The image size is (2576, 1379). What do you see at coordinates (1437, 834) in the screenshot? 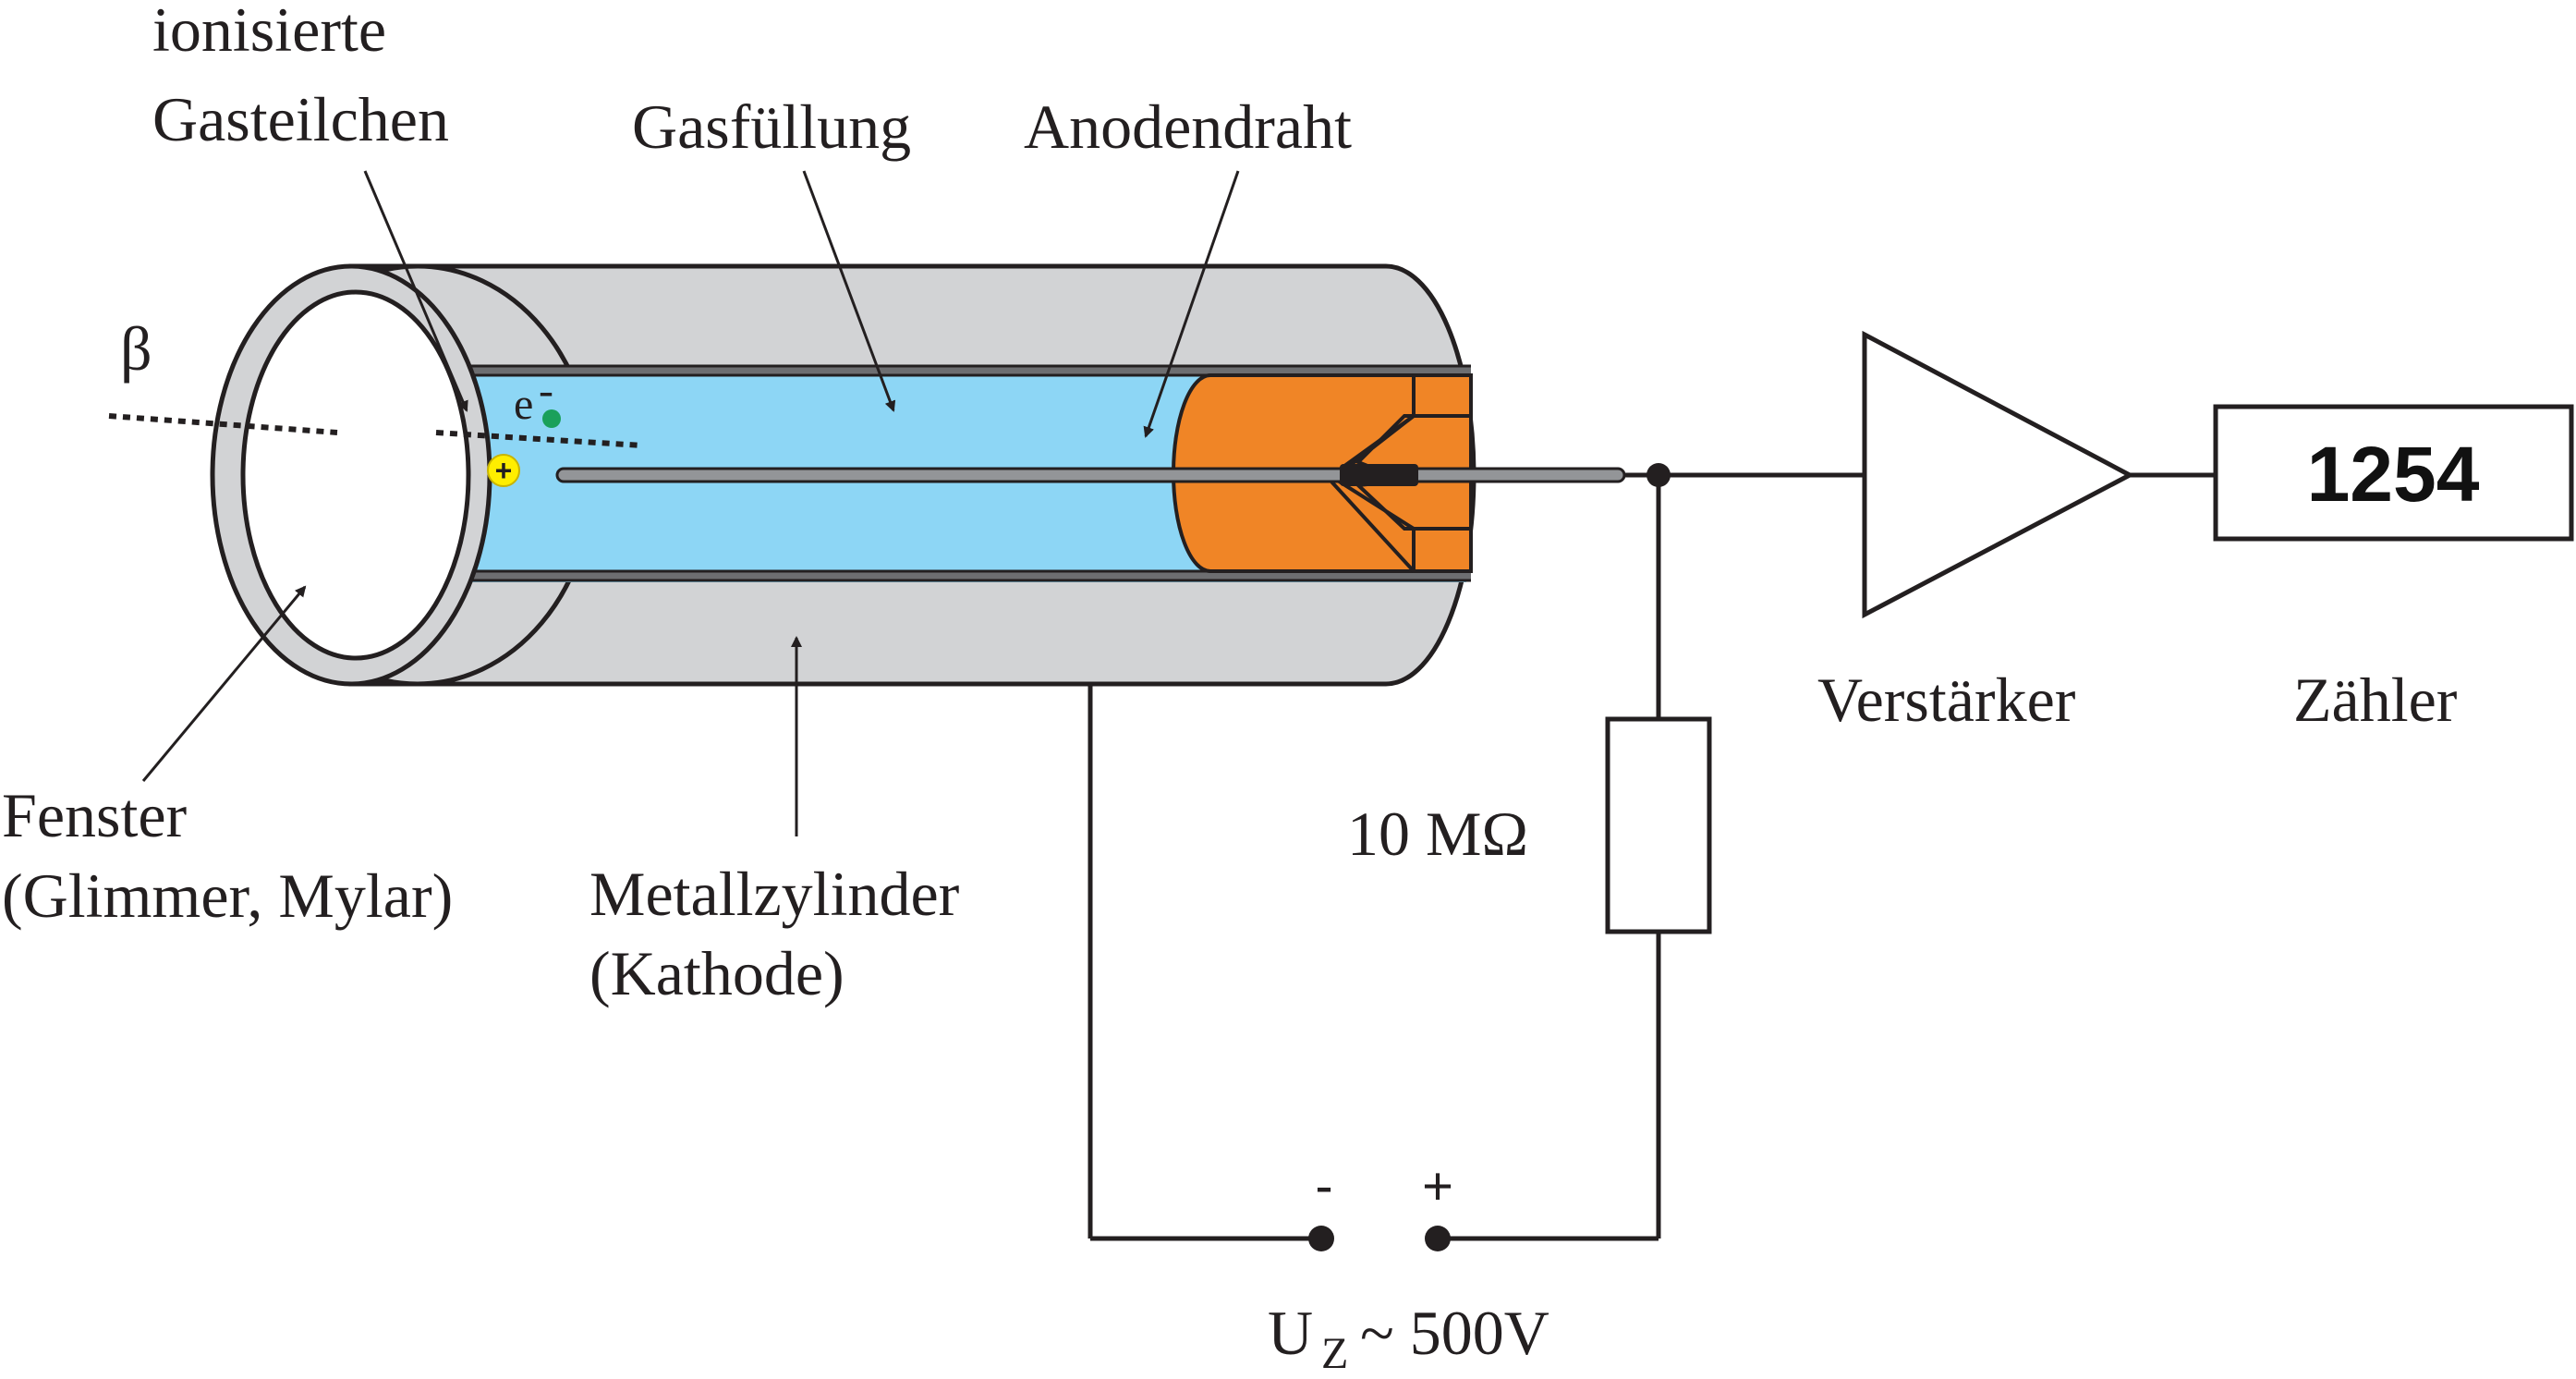
I see `label-resistor: 10 MΩ` at bounding box center [1437, 834].